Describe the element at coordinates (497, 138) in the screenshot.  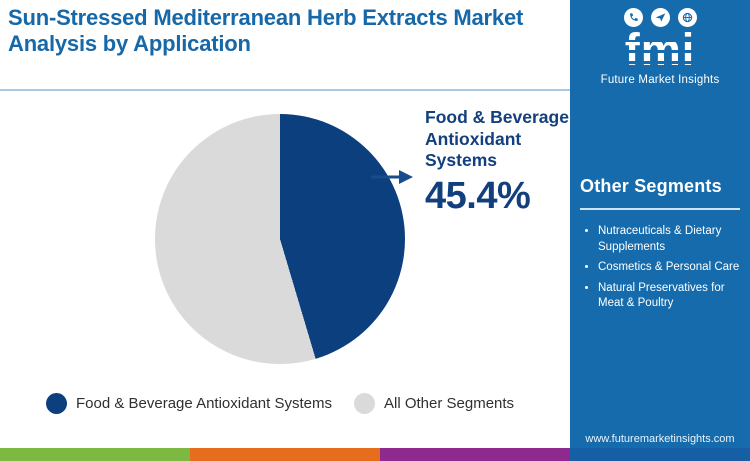
I see `callout-label: Food & Beverage Antioxidant Systems` at that location.